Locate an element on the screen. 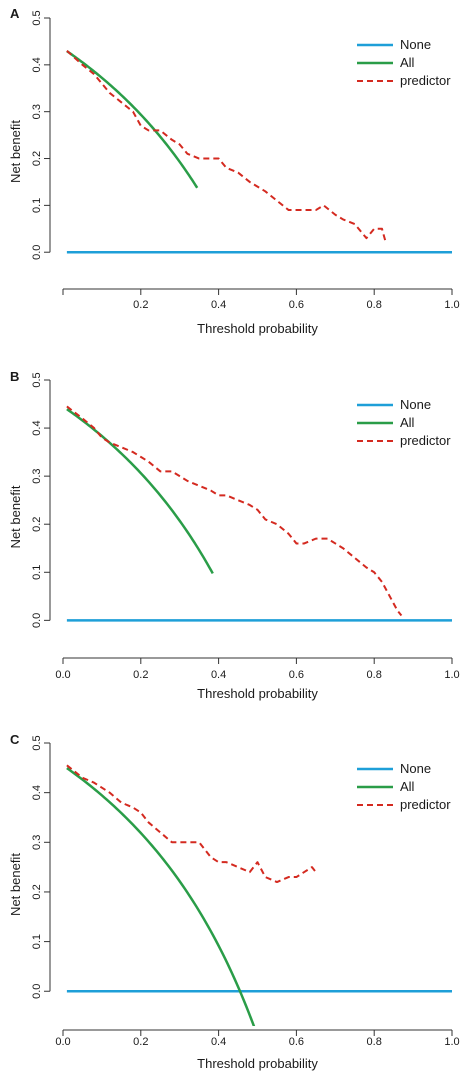  panel-label: C is located at coordinates (15, 739).